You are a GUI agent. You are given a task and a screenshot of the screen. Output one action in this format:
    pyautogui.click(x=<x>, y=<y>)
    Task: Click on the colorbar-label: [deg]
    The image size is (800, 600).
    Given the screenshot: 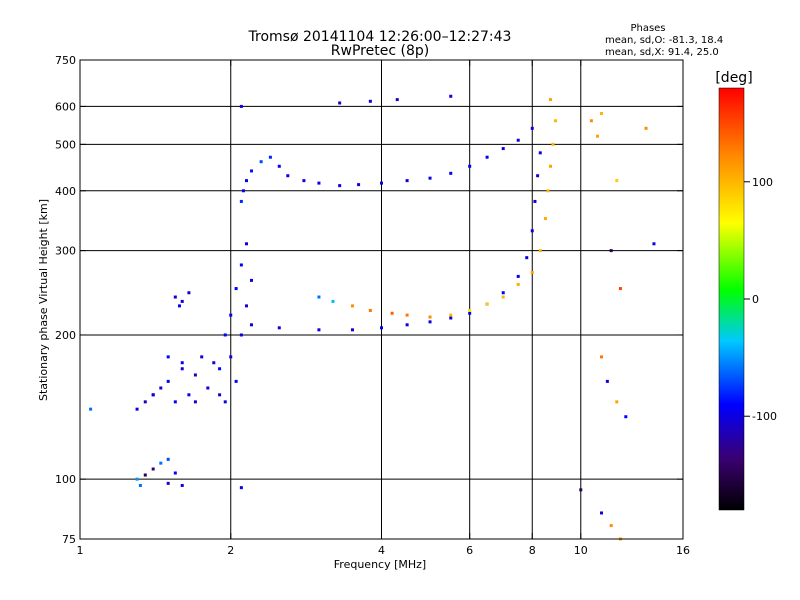 What is the action you would take?
    pyautogui.click(x=733, y=78)
    